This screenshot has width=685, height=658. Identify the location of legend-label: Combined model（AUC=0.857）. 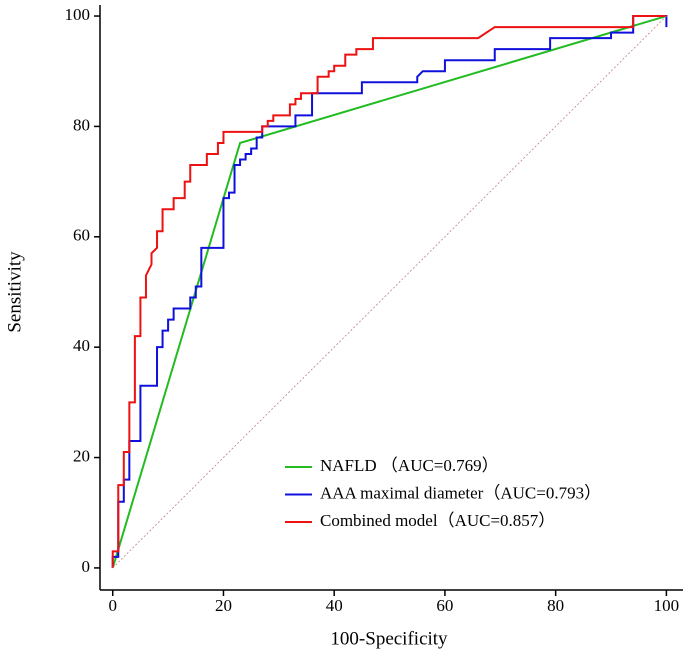
(437, 520).